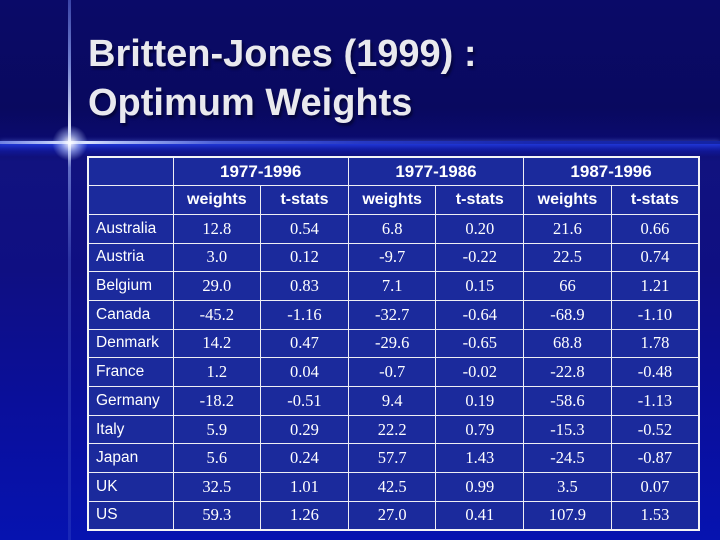 The image size is (720, 540). What do you see at coordinates (480, 372) in the screenshot?
I see `value-cell: -0.02` at bounding box center [480, 372].